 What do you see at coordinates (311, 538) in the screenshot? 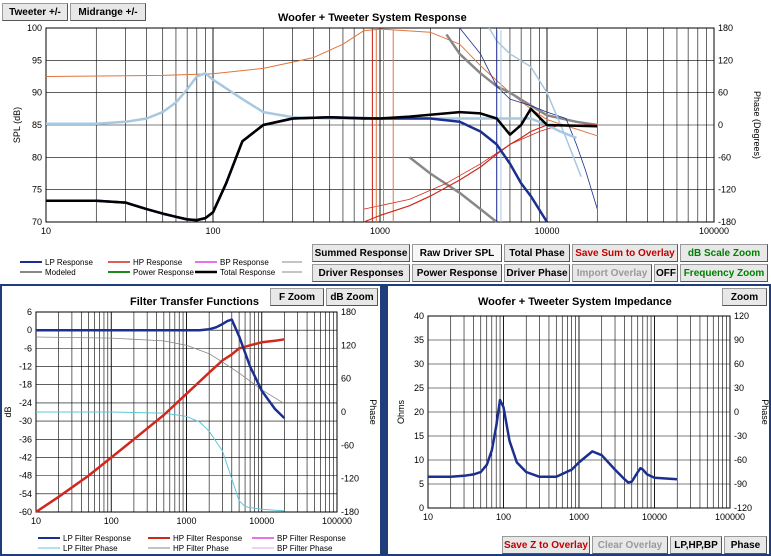
I see `legend-bp-filter-label: BP Filter Response` at bounding box center [311, 538].